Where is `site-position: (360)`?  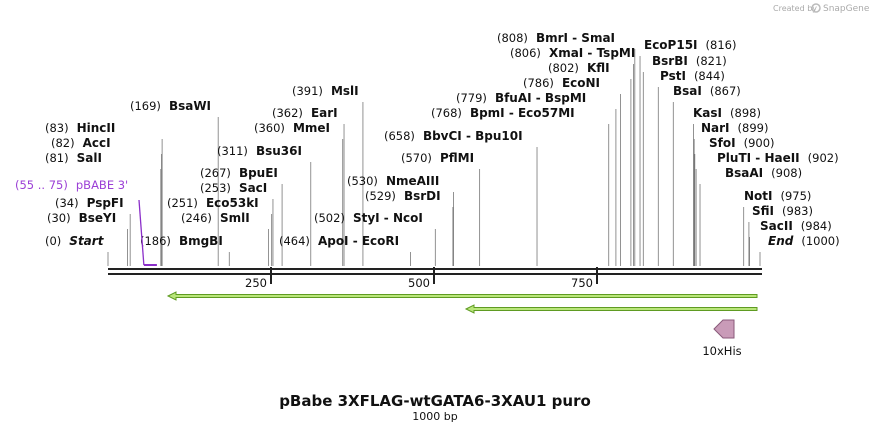 site-position: (360) is located at coordinates (269, 128).